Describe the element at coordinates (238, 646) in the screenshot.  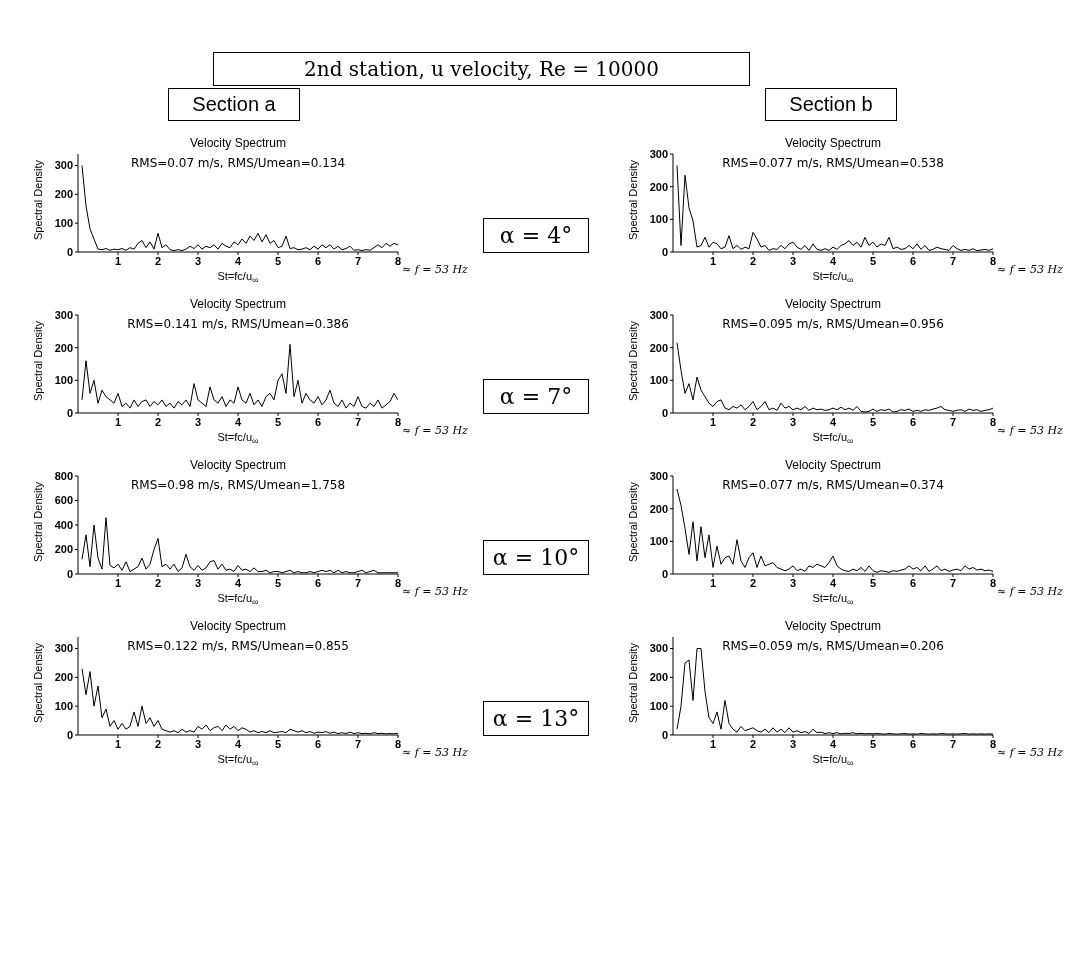
I see `annotation: RMS=0.122 m/s, RMS/Umean=0.855` at that location.